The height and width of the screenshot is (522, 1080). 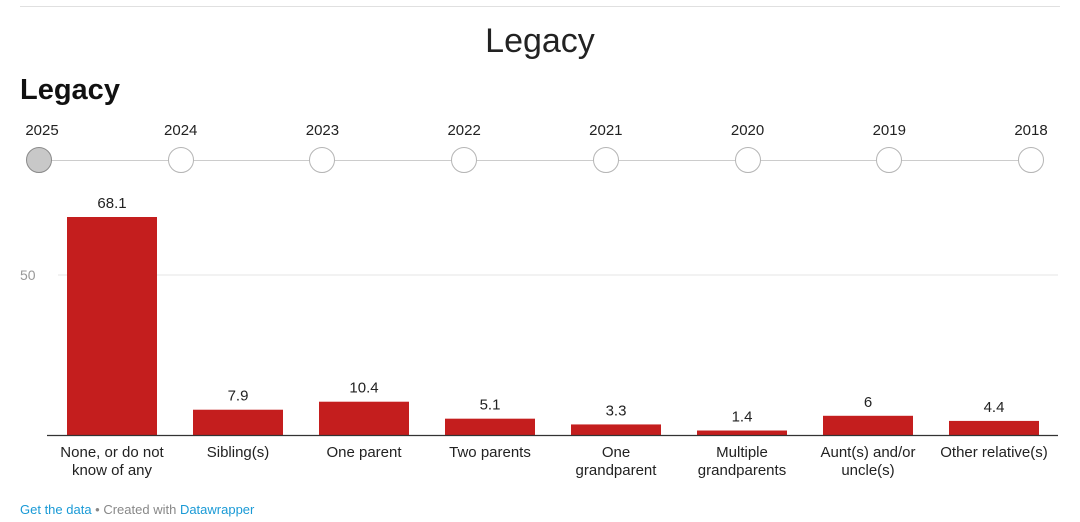 What do you see at coordinates (535, 160) in the screenshot?
I see `slider-track` at bounding box center [535, 160].